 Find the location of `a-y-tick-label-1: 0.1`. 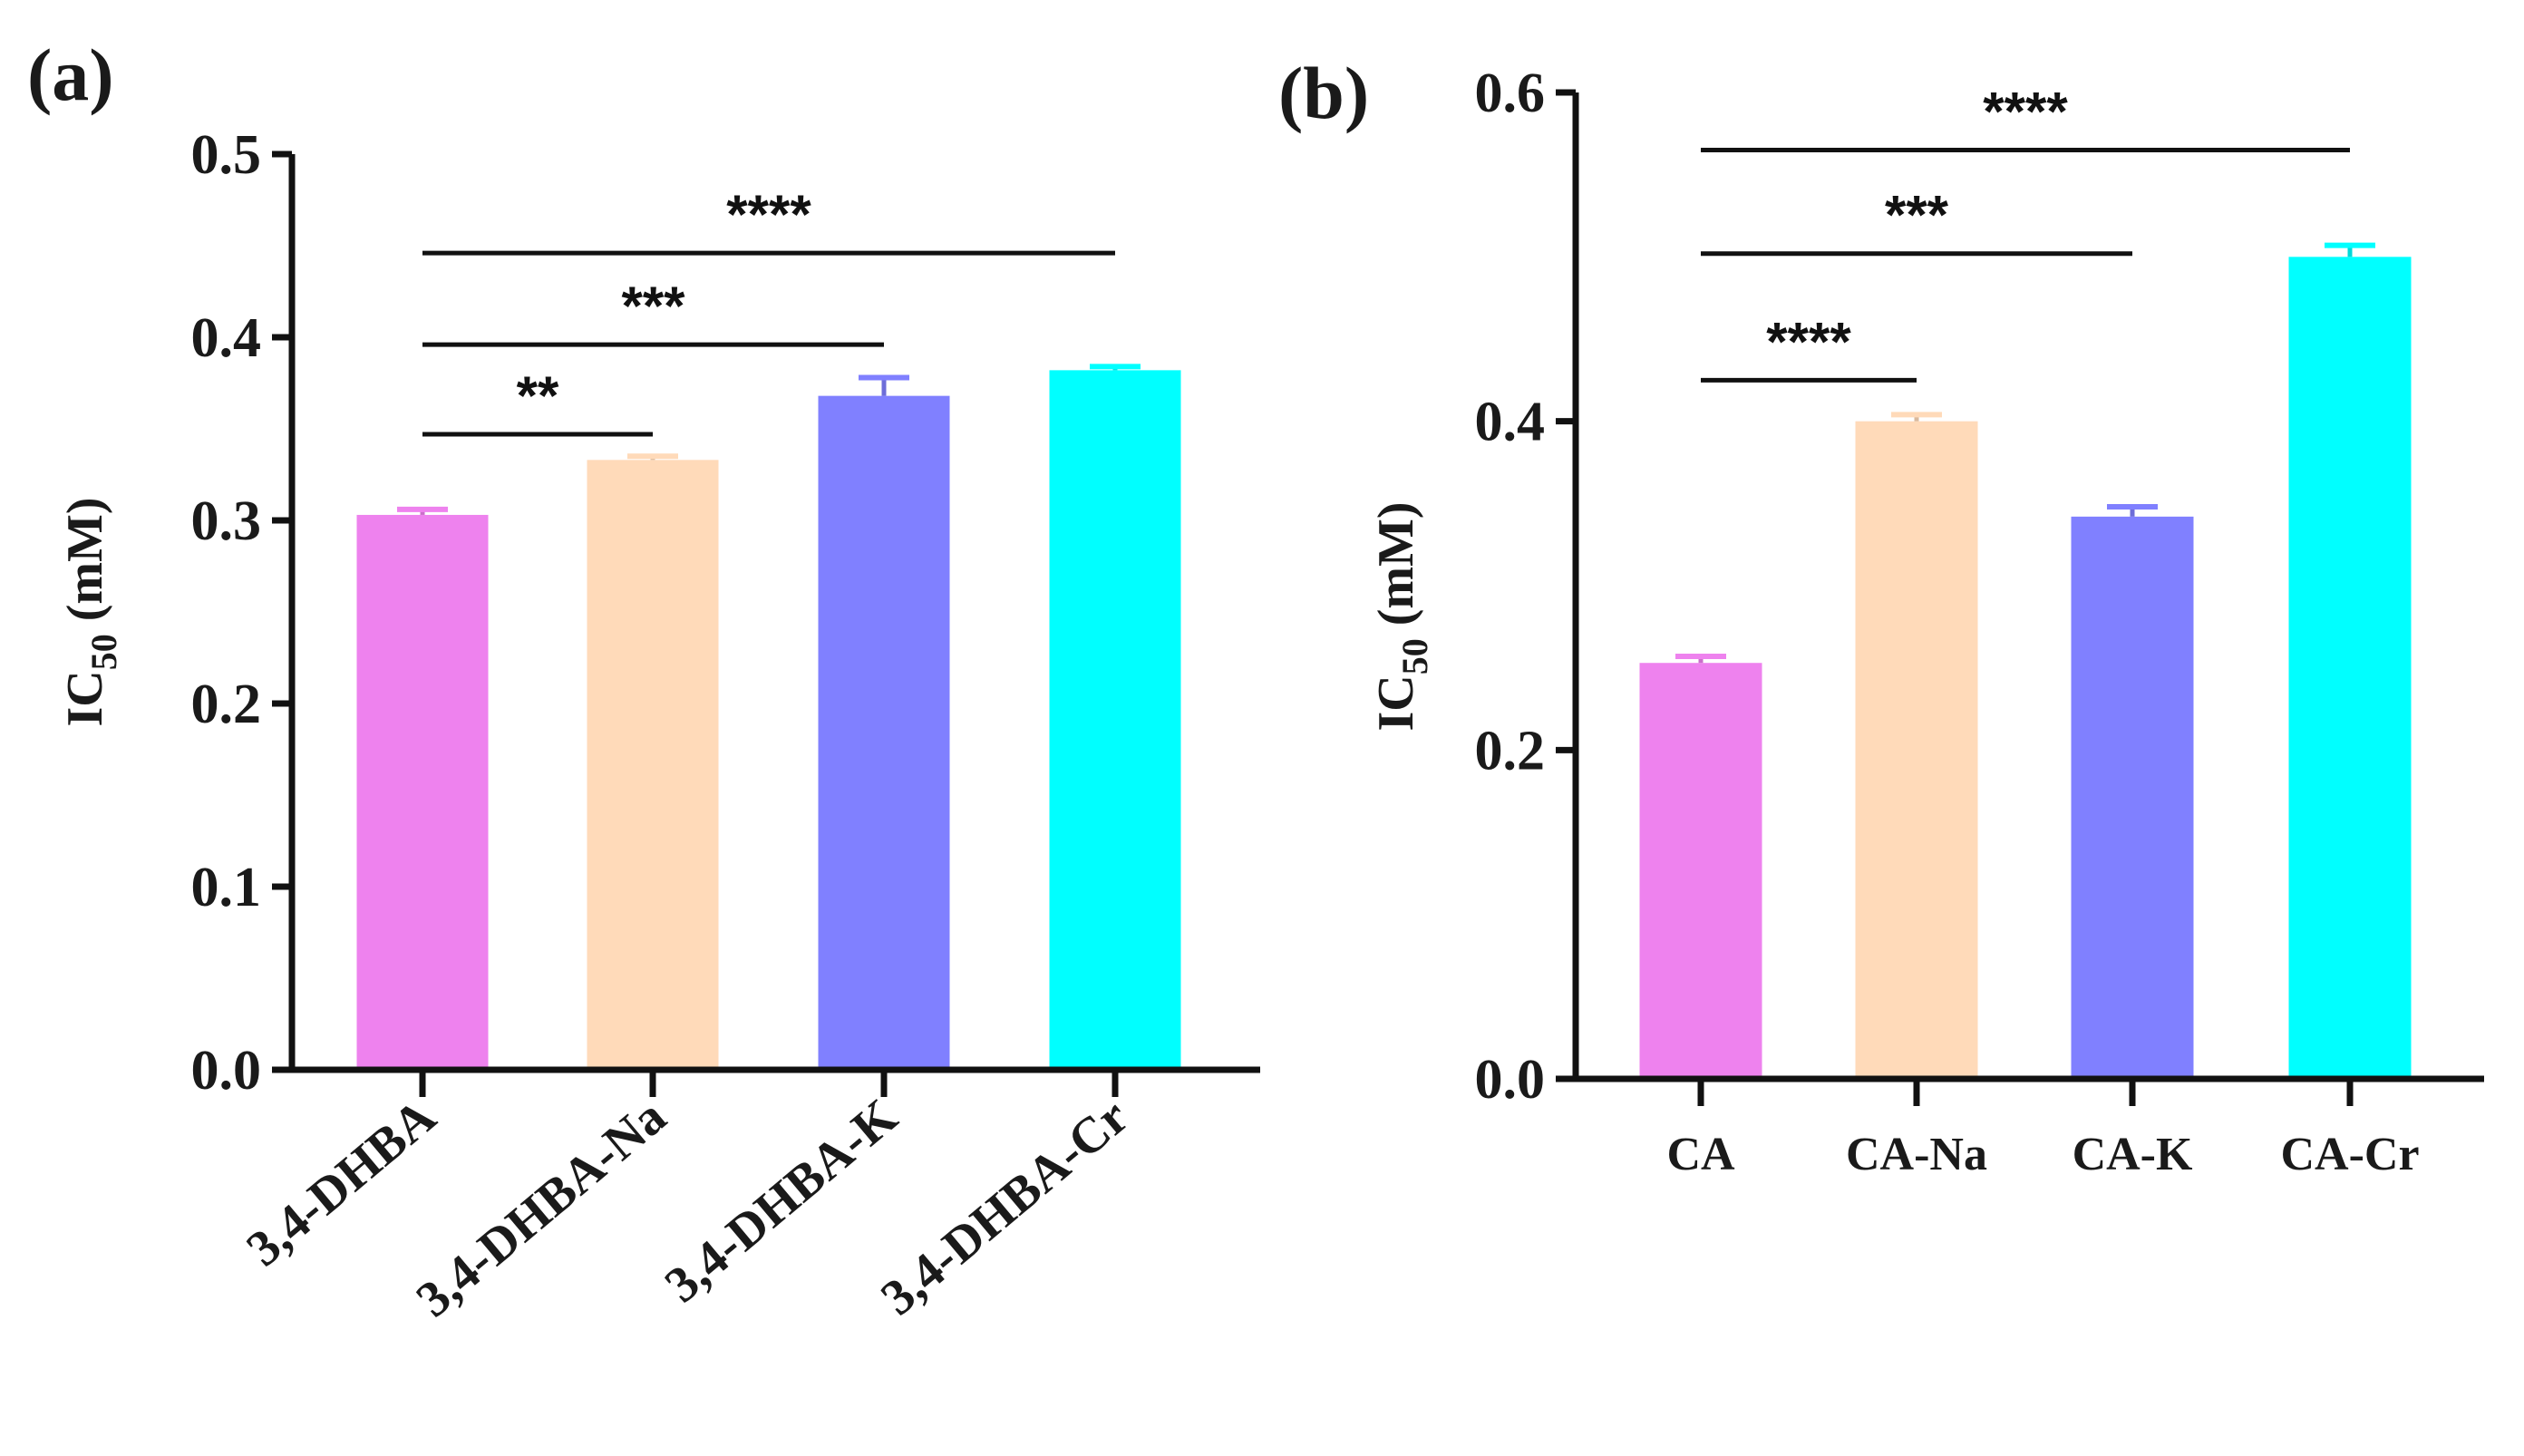

a-y-tick-label-1: 0.1 is located at coordinates (227, 887).